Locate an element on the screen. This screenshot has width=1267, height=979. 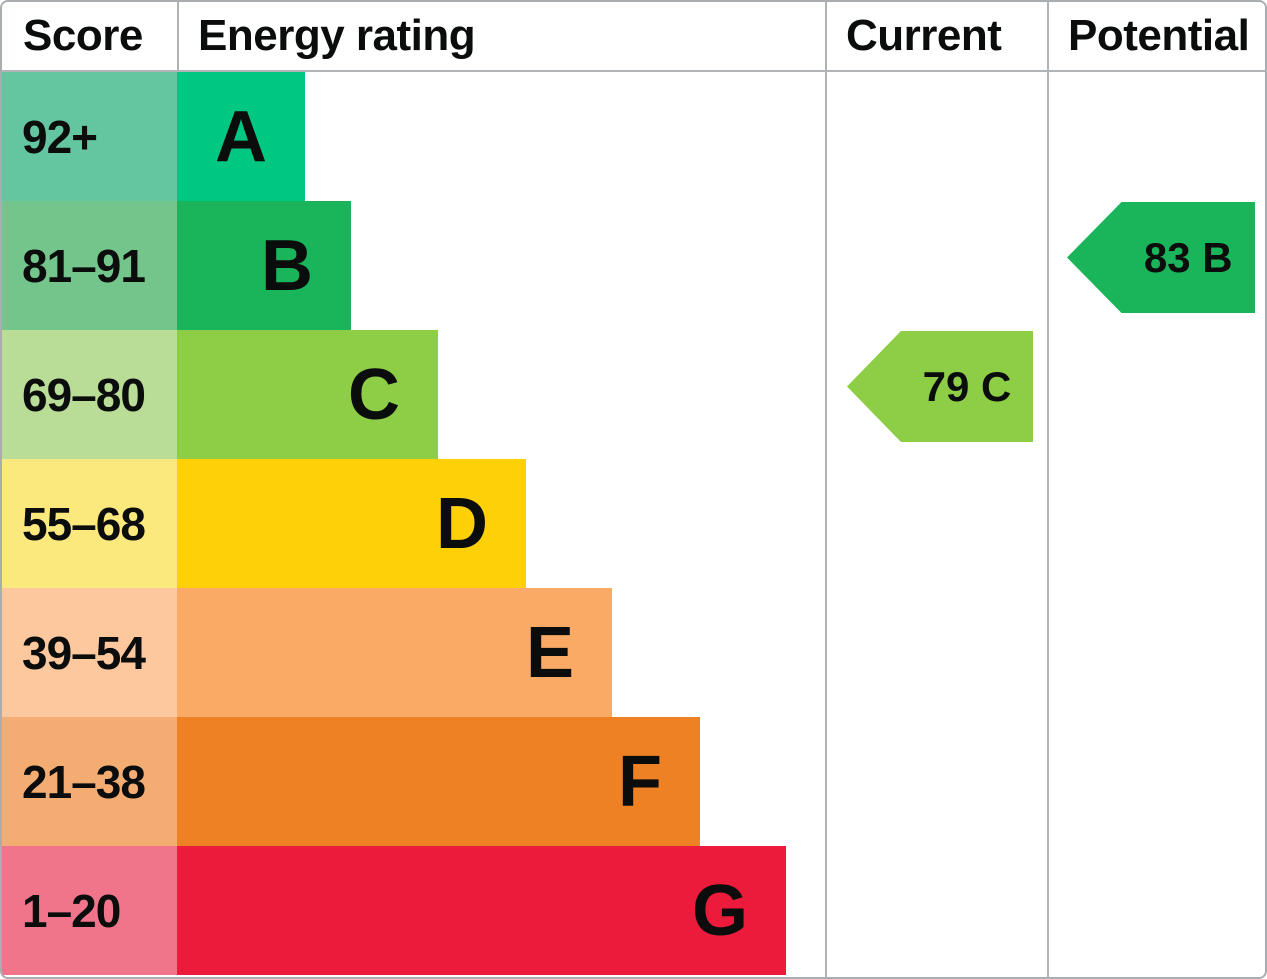
band-row: 39–54 E is located at coordinates (633, 652).